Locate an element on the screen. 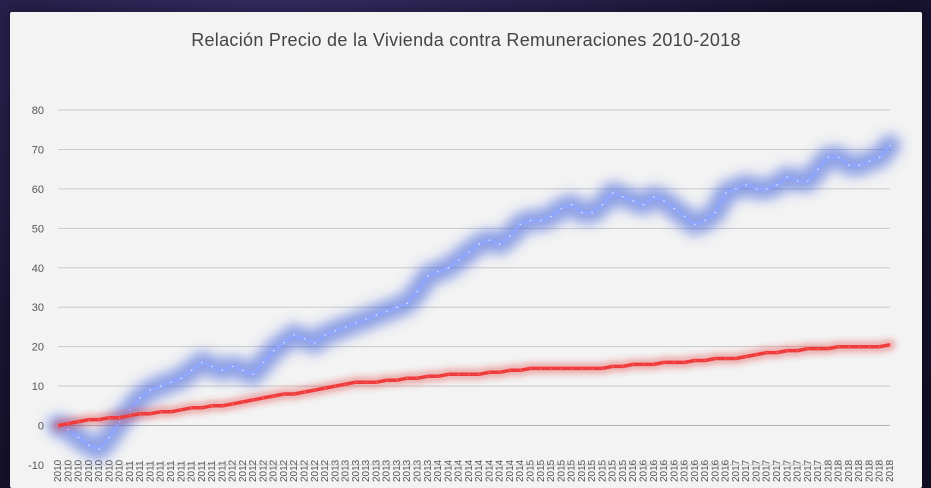 This screenshot has height=488, width=931. y-tick-label: 10 is located at coordinates (38, 387).